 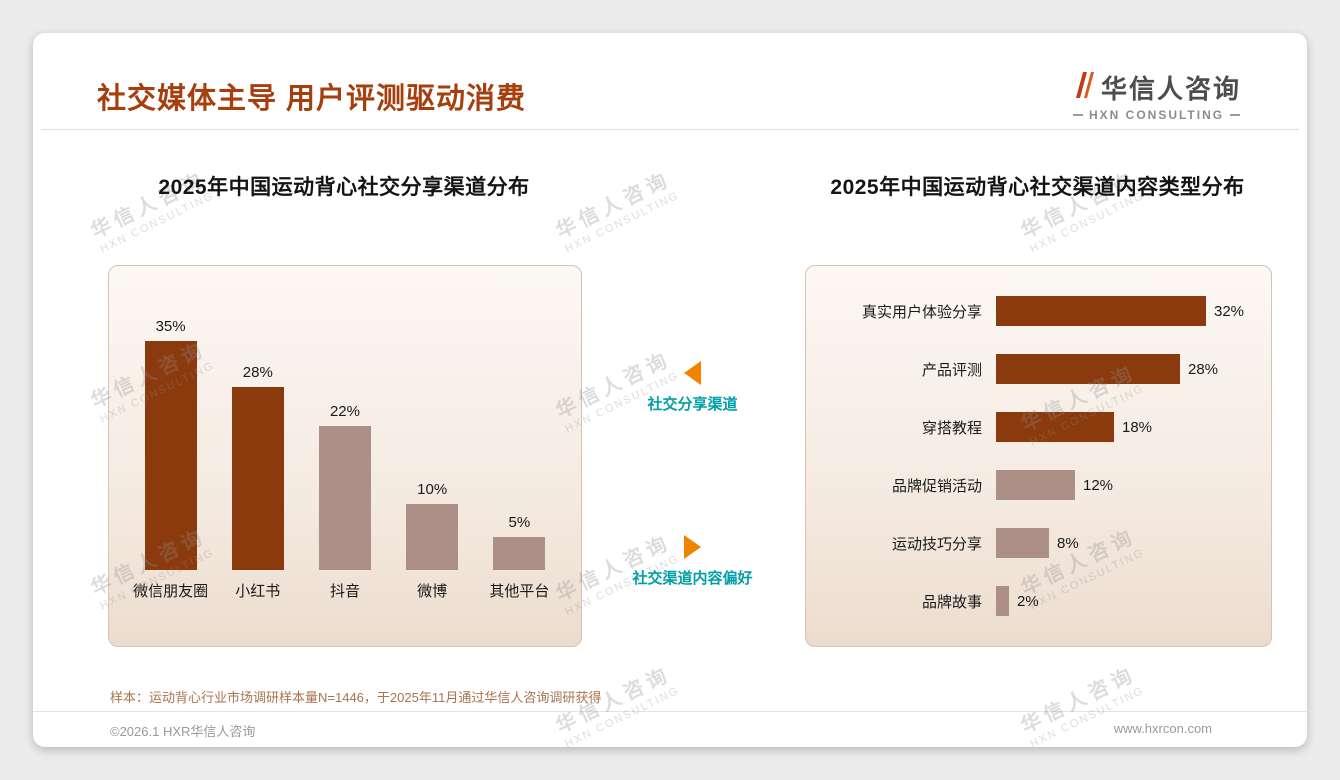 What do you see at coordinates (1137, 427) in the screenshot?
I see `hbar-value-label: 18%` at bounding box center [1137, 427].